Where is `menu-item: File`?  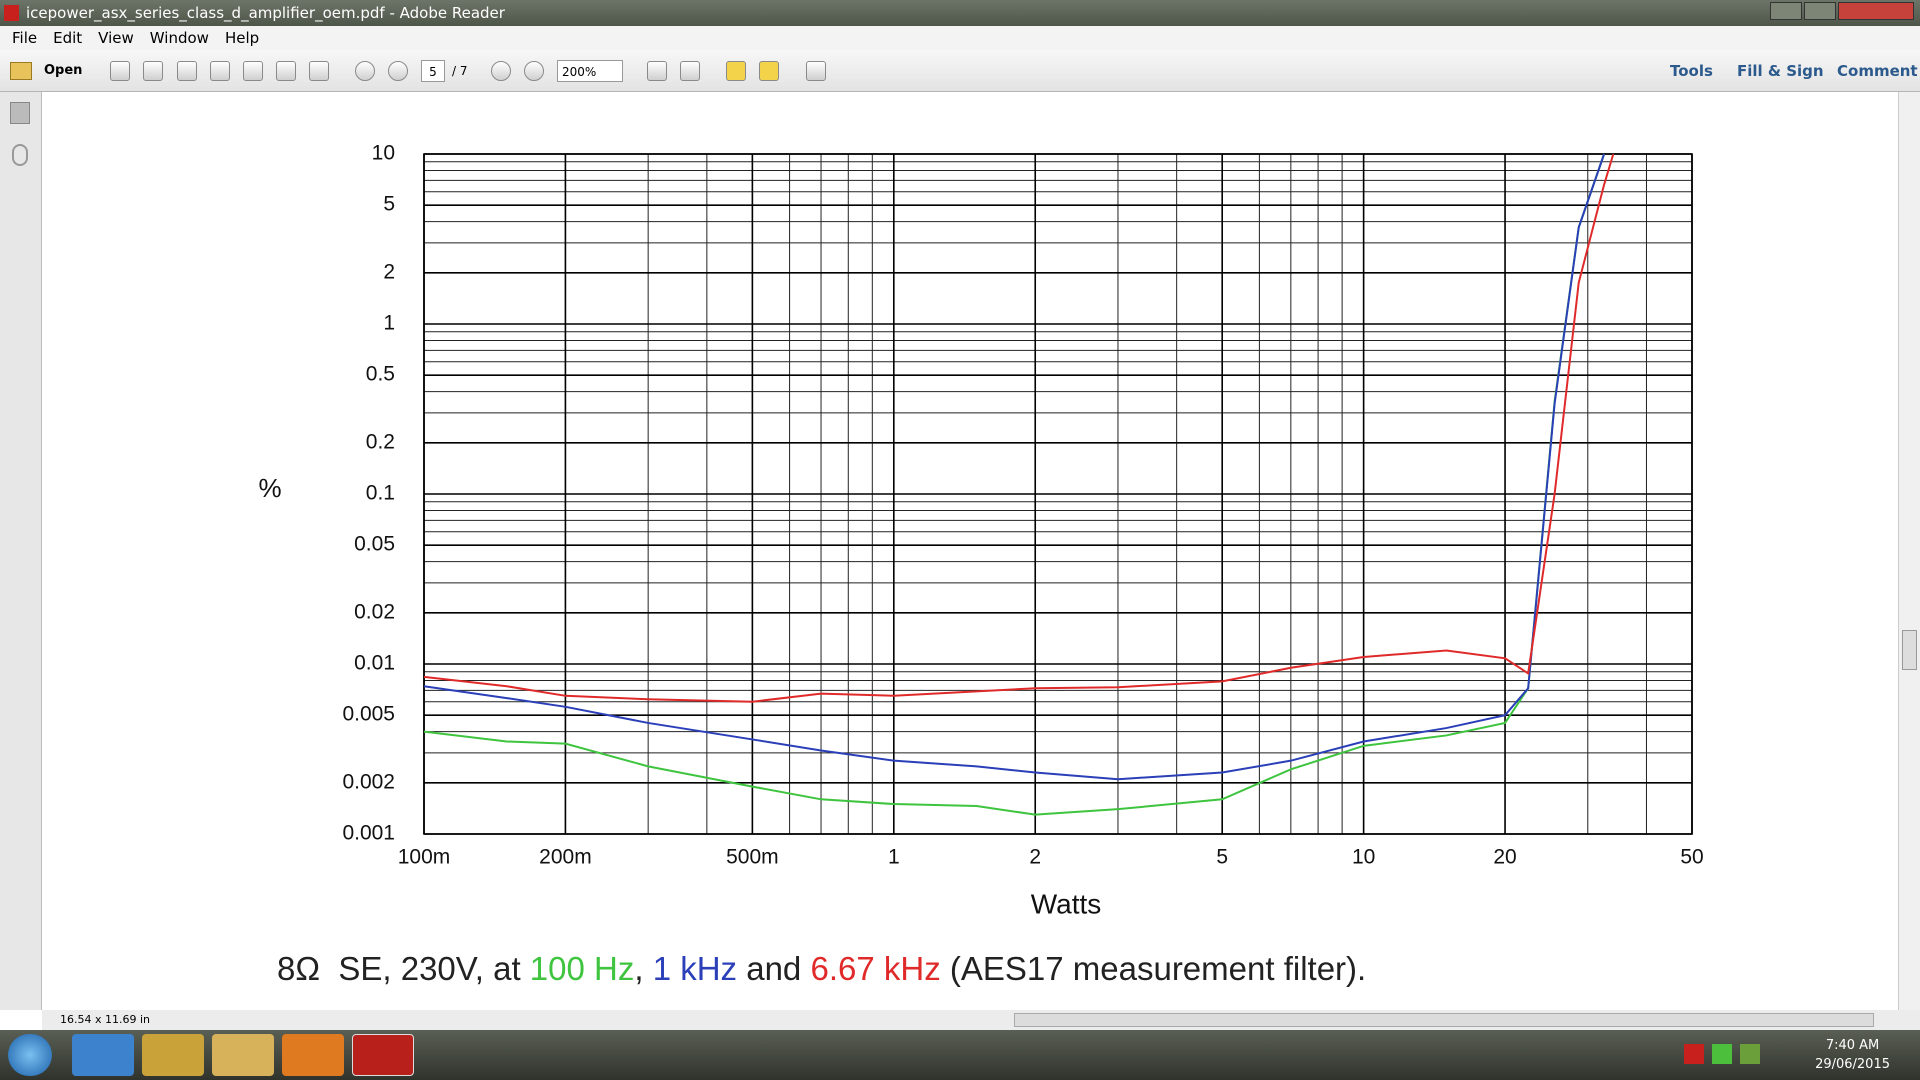 menu-item: File is located at coordinates (25, 38).